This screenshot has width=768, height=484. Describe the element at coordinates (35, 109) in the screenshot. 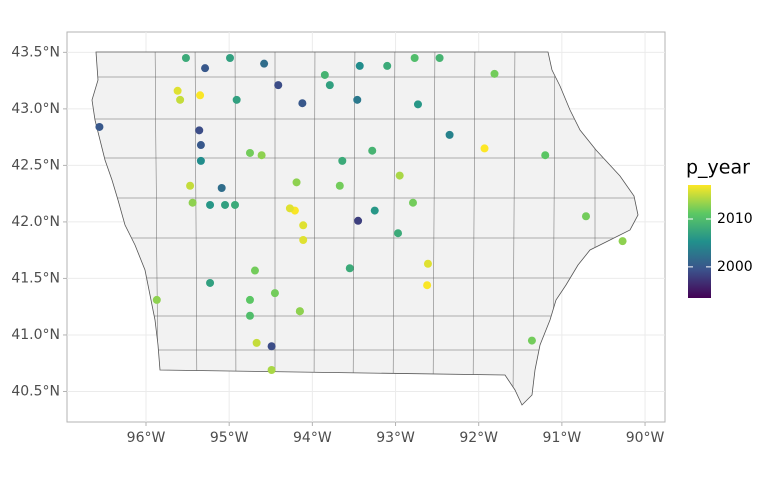

I see `y-tick-label: 43.0°N` at that location.